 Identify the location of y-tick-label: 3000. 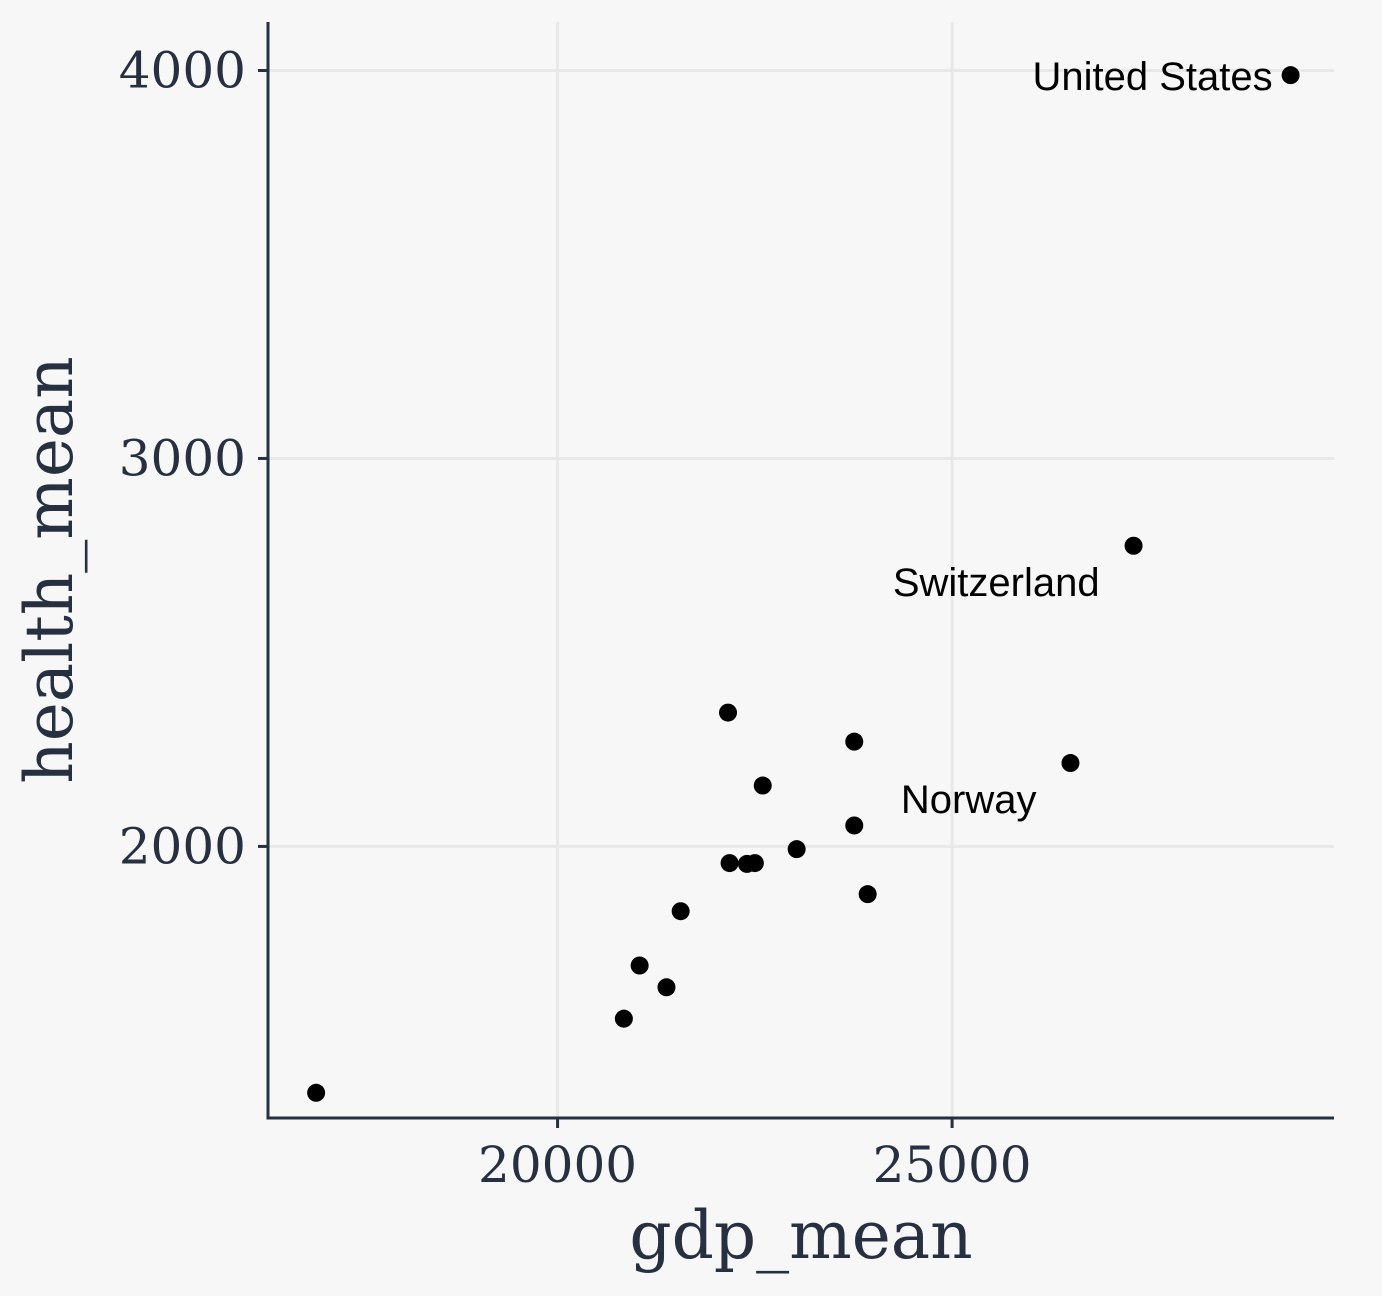
(182, 458).